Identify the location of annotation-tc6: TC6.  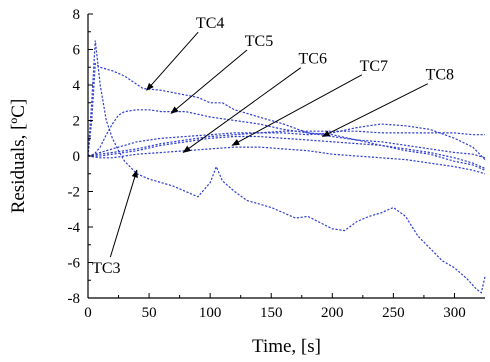
(313, 59).